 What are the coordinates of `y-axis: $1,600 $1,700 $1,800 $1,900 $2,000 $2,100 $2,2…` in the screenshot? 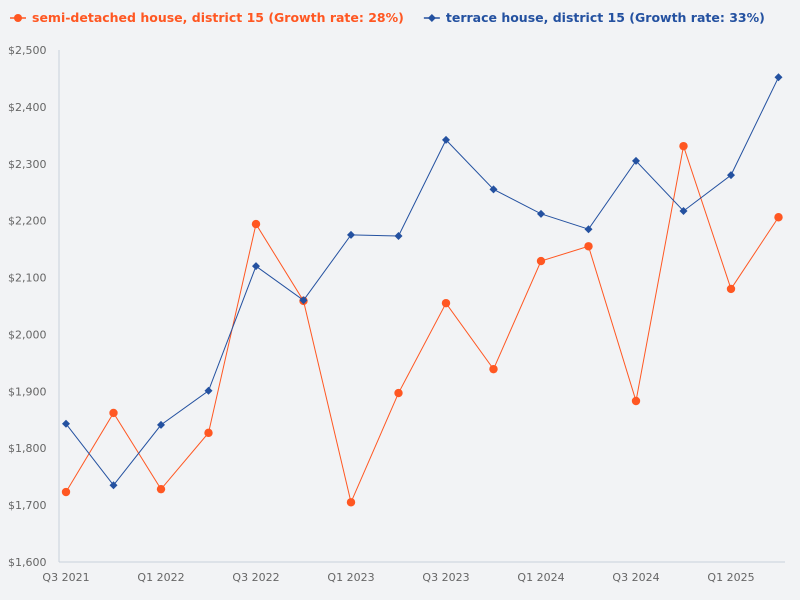 It's located at (34, 306).